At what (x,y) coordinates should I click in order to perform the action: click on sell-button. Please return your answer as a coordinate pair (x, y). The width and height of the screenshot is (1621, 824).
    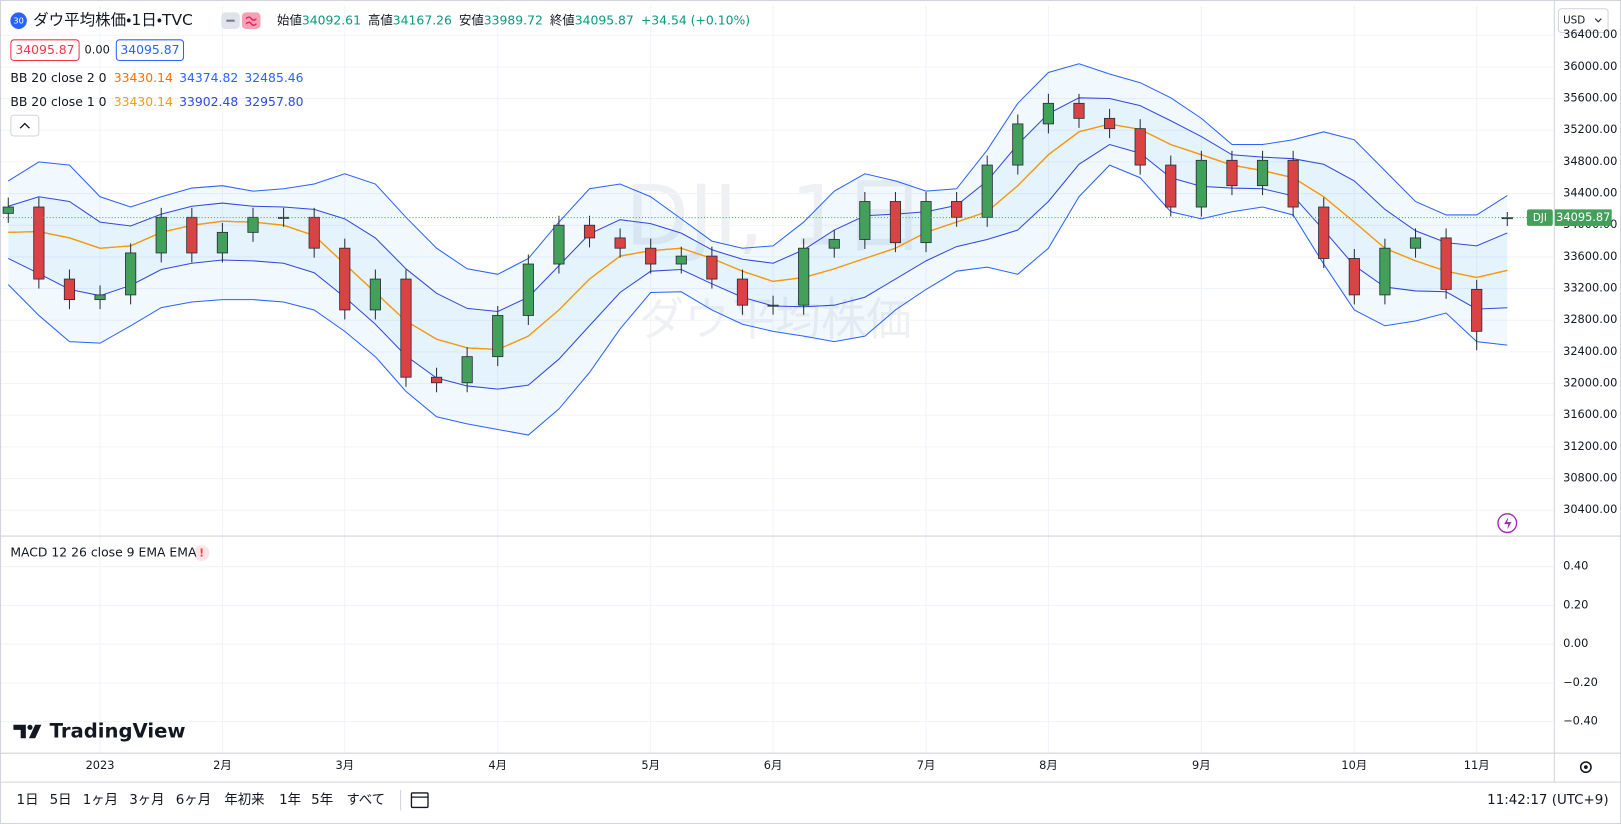
    Looking at the image, I should click on (45, 50).